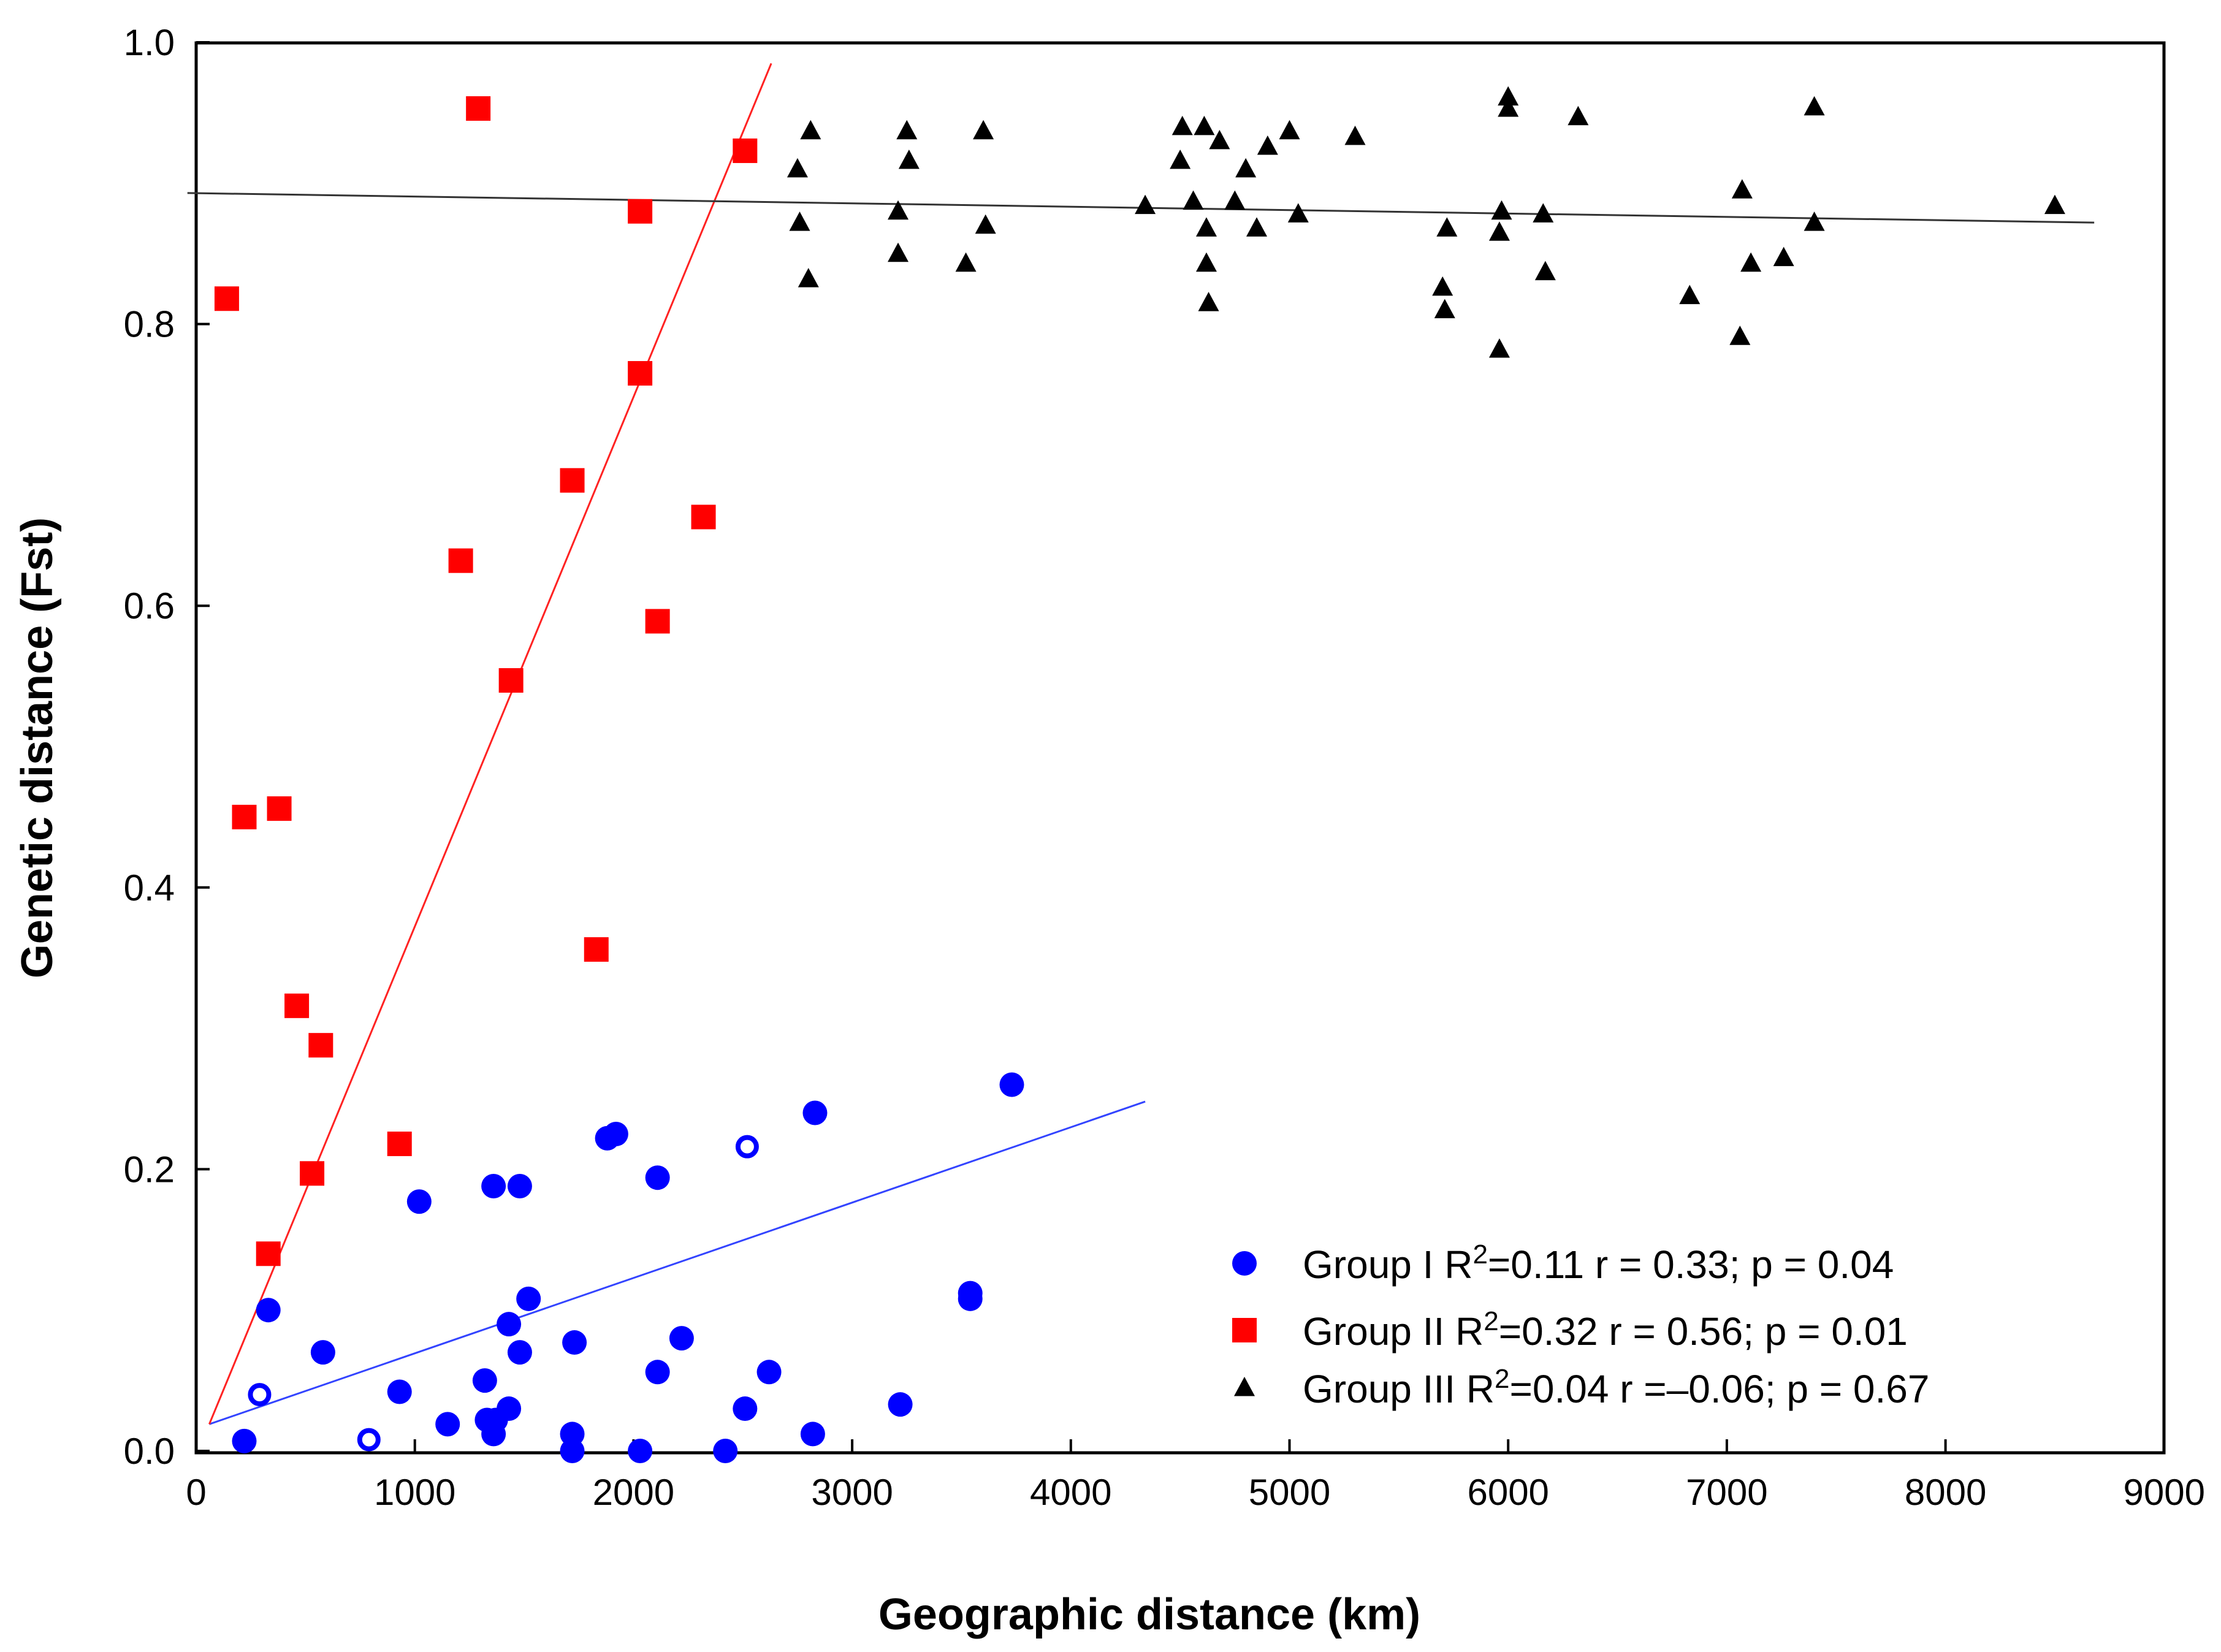  I want to click on x-tick-label: 2000, so click(633, 1493).